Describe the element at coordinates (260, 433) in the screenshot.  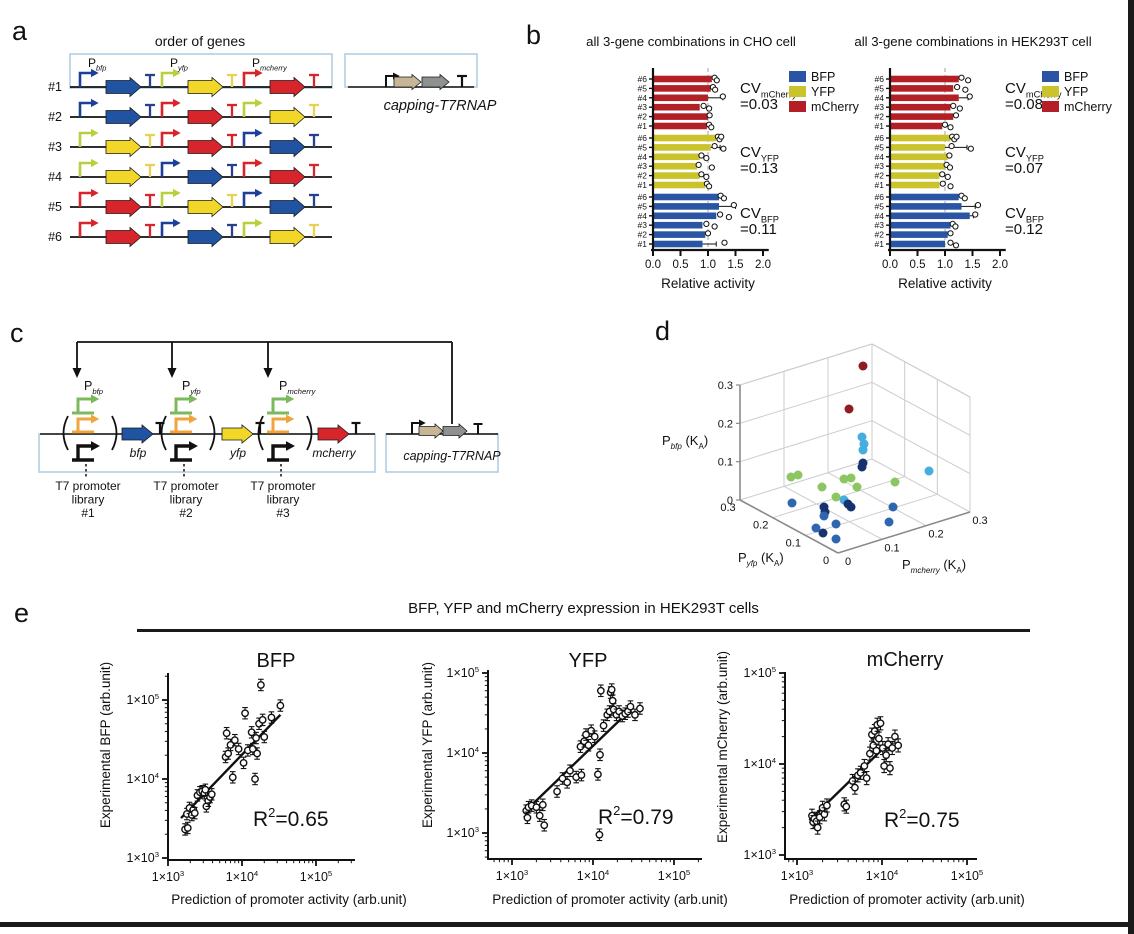
I see `paren-left` at that location.